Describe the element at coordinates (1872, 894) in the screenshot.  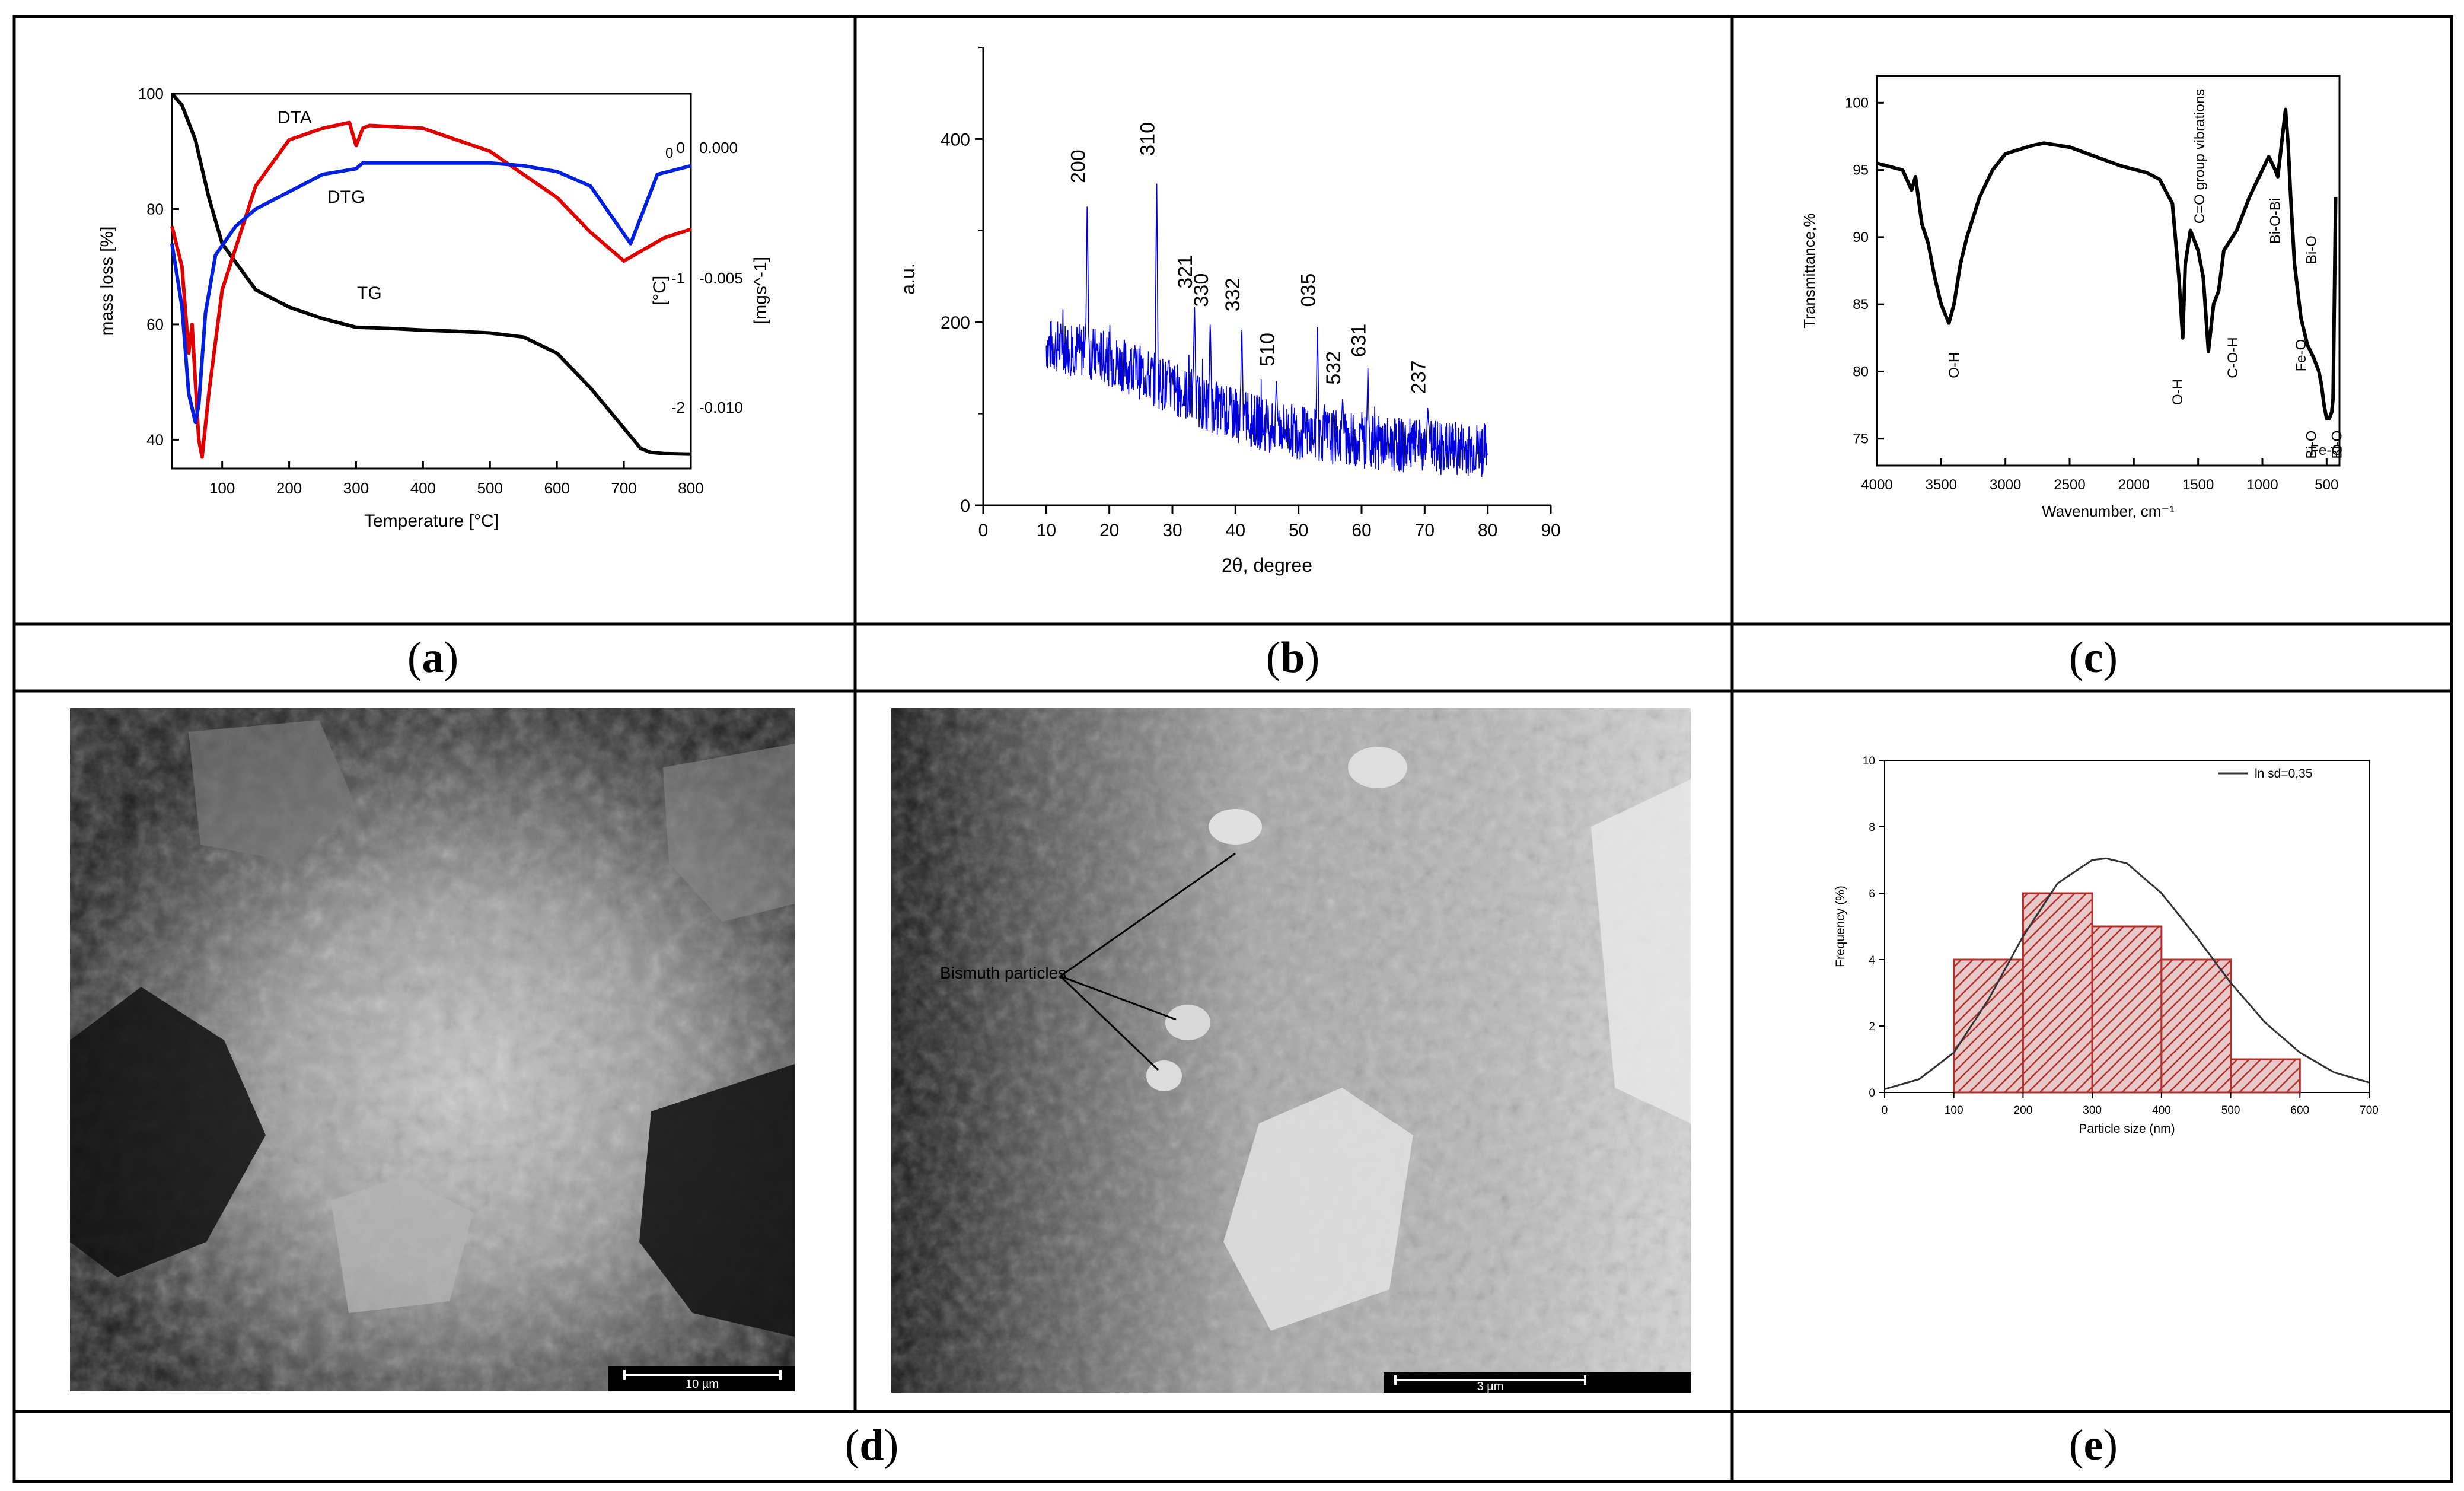
I see `y-tick-label: 6` at that location.